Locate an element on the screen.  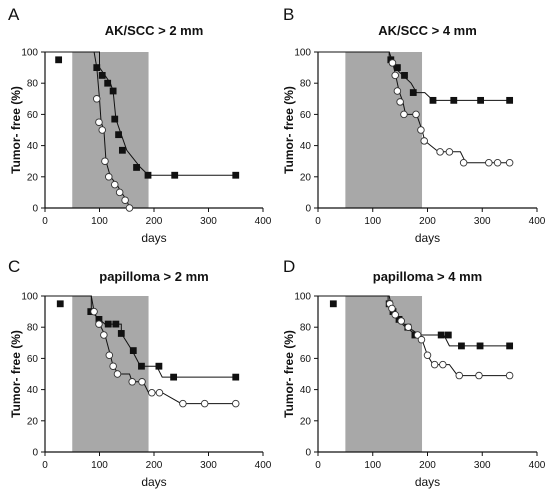
panel-letter: C is located at coordinates (14, 266).